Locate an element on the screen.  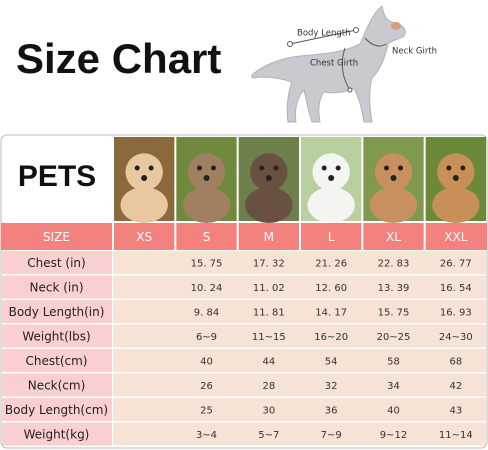
row-label: Chest(cm) is located at coordinates (57, 361).